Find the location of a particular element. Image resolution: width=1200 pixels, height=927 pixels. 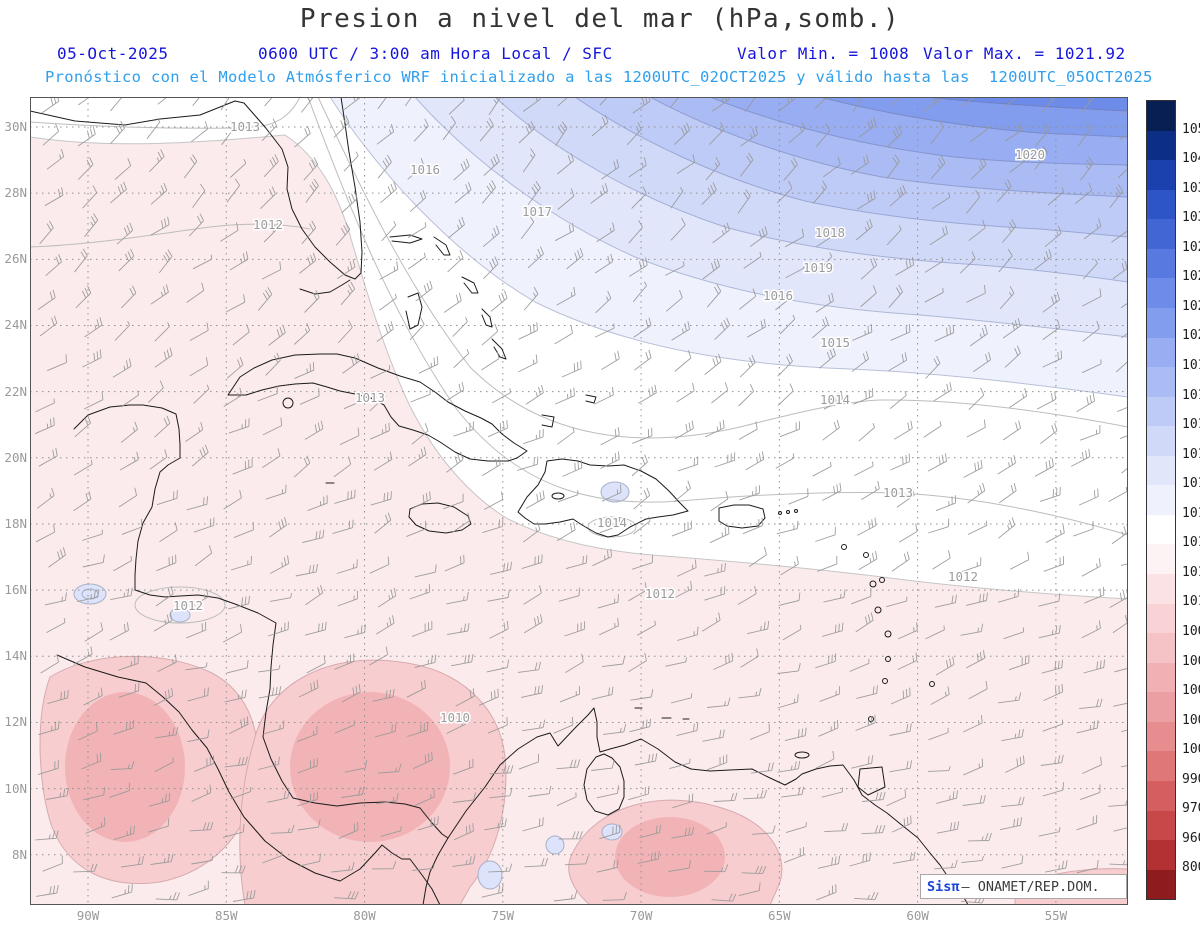

contour-label: 1012 is located at coordinates (660, 593).